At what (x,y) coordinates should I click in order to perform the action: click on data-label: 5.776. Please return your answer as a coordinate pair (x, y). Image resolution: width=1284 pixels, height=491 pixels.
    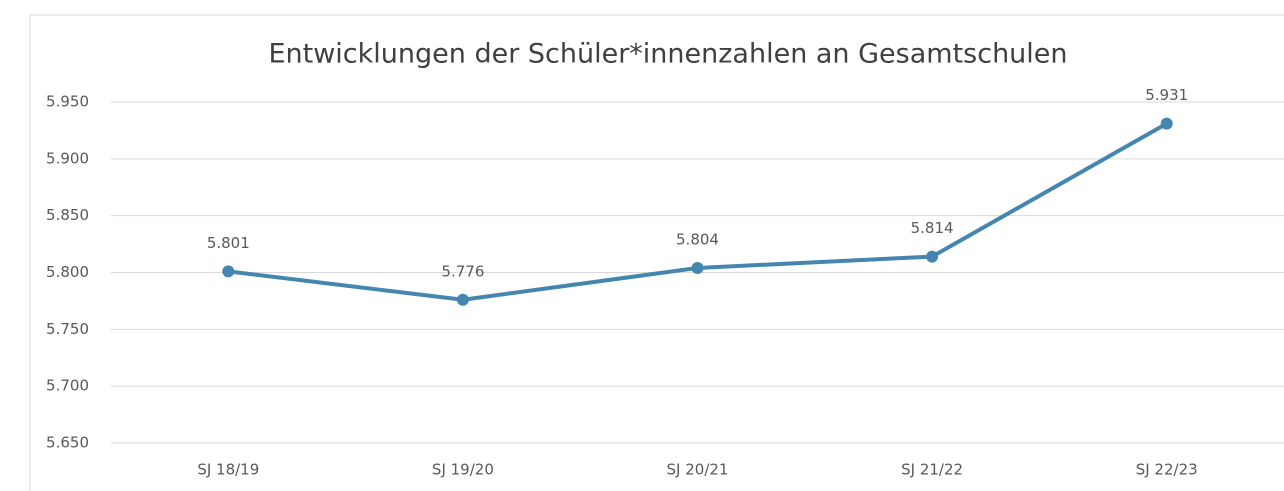
    Looking at the image, I should click on (462, 271).